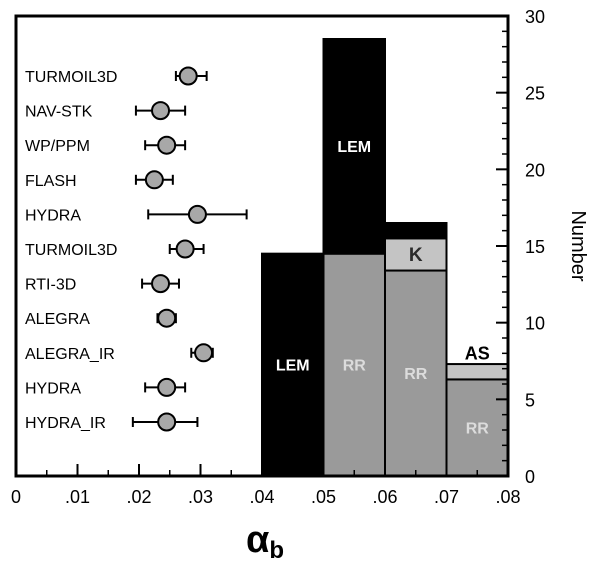  I want to click on code-name-label: RTI-3D, so click(50, 285).